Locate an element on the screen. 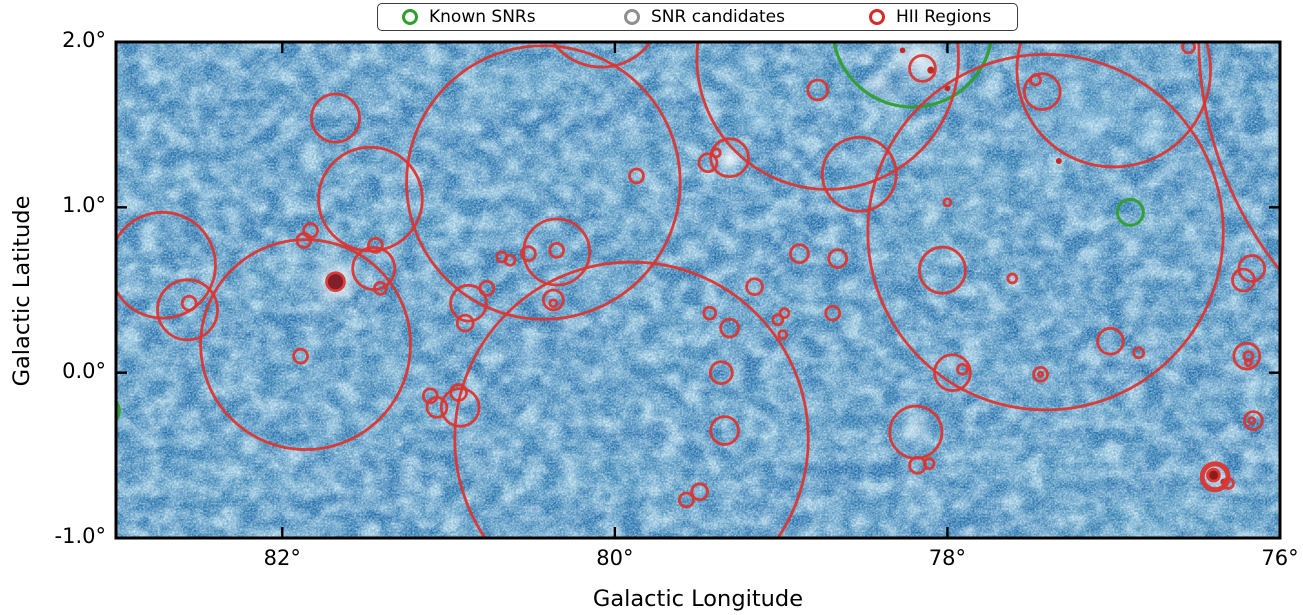 The width and height of the screenshot is (1303, 615). legend-item-hii-regions: HII Regions is located at coordinates (929, 17).